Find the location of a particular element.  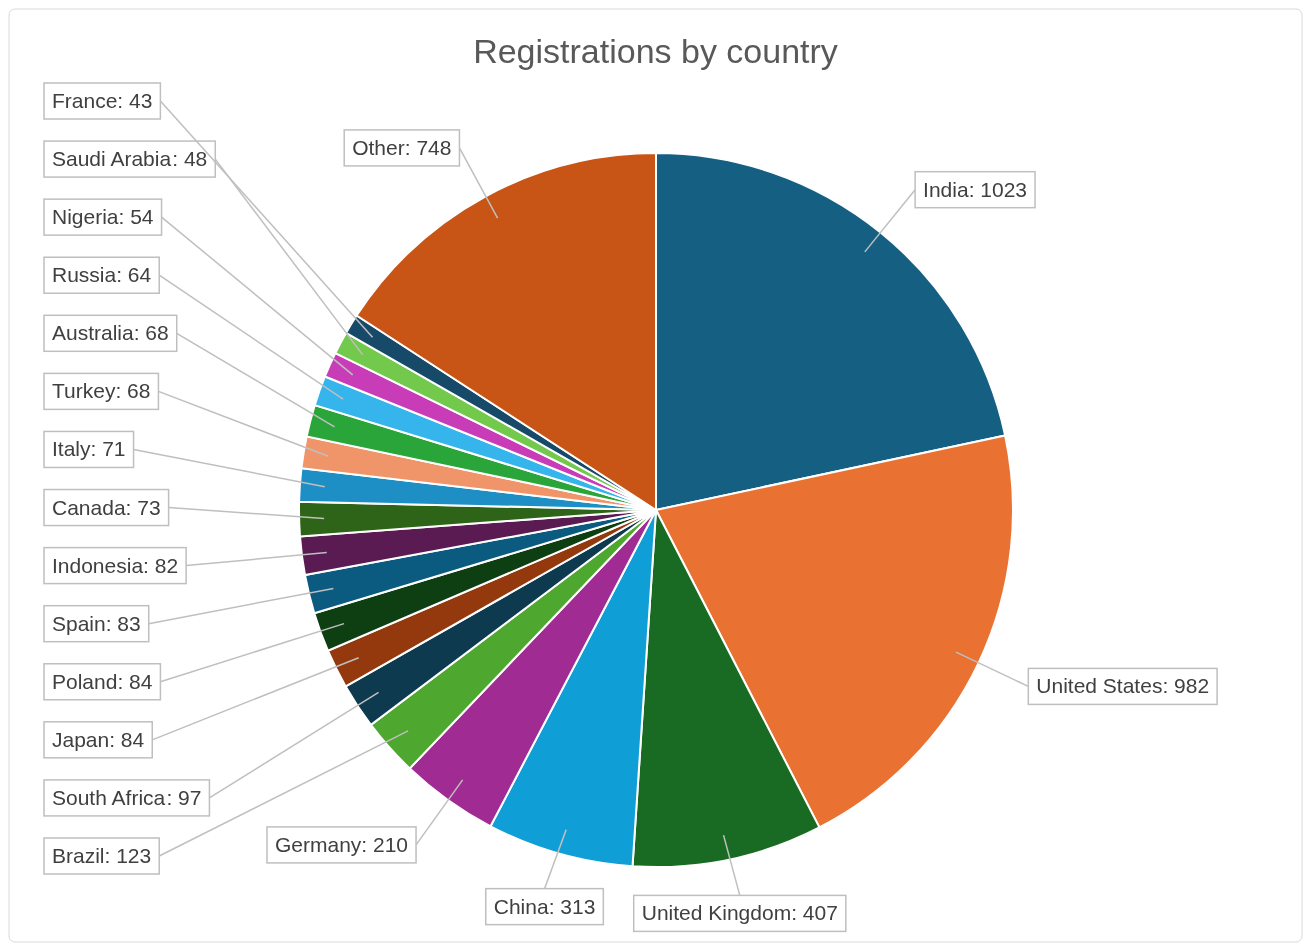

slice-label: Nigeria is located at coordinates (85, 217).